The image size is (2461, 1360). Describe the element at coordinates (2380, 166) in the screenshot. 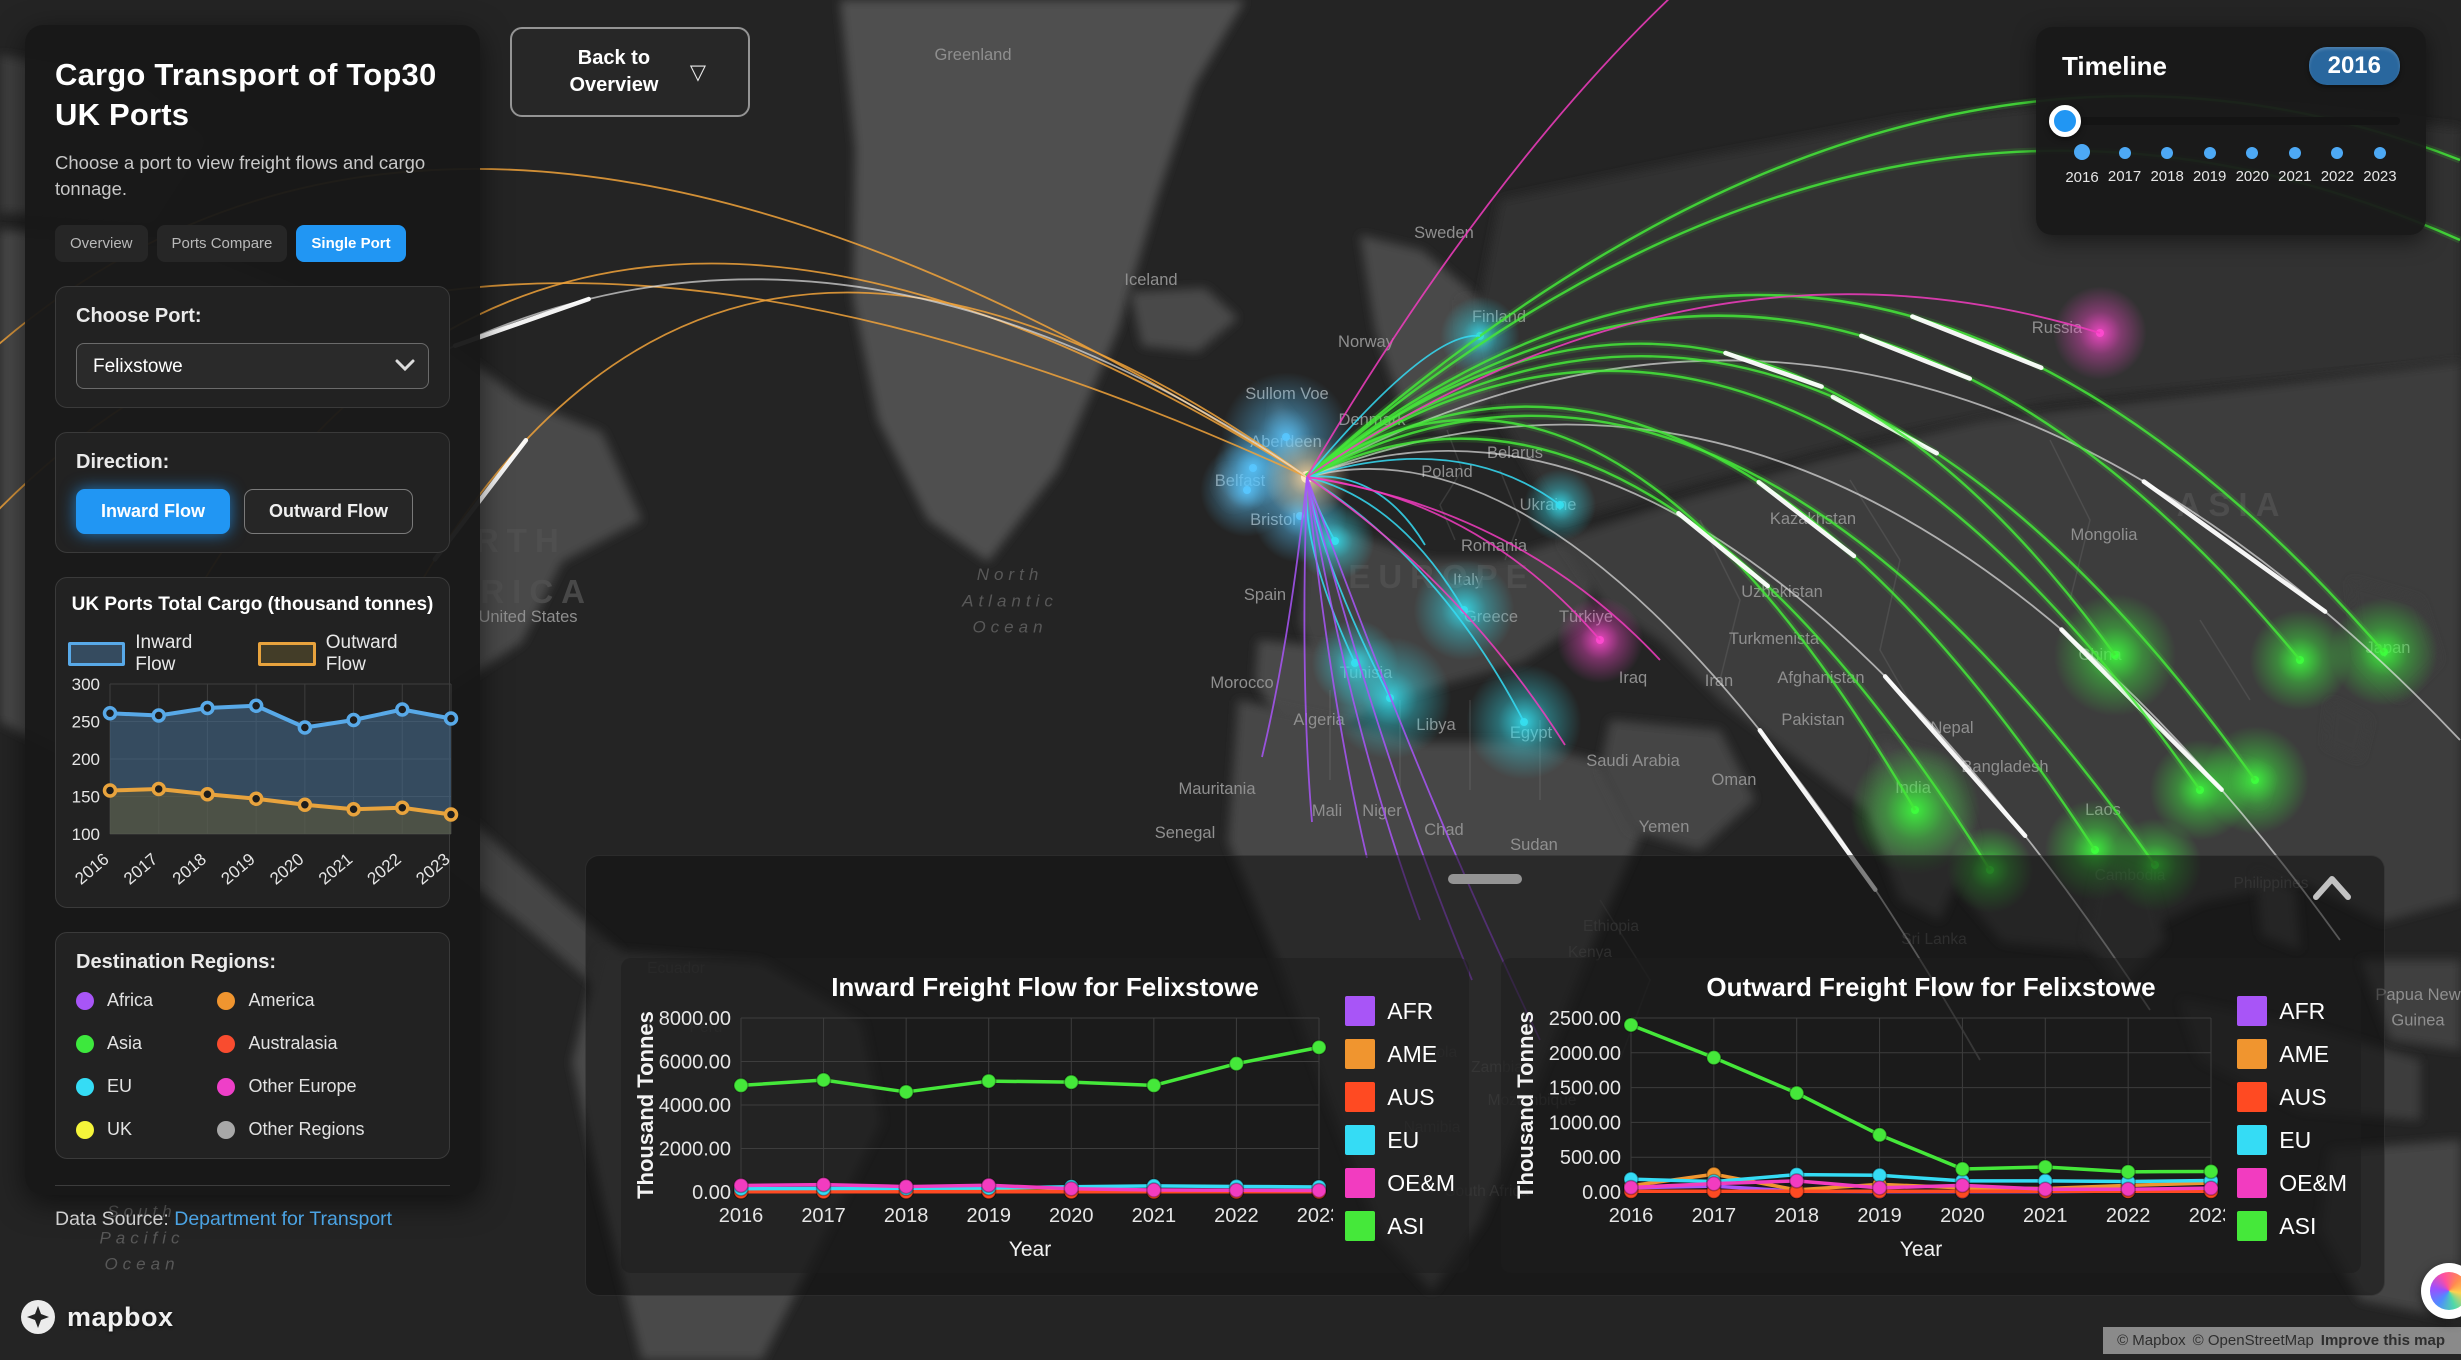

I see `timeline-year-2023: 2023` at that location.